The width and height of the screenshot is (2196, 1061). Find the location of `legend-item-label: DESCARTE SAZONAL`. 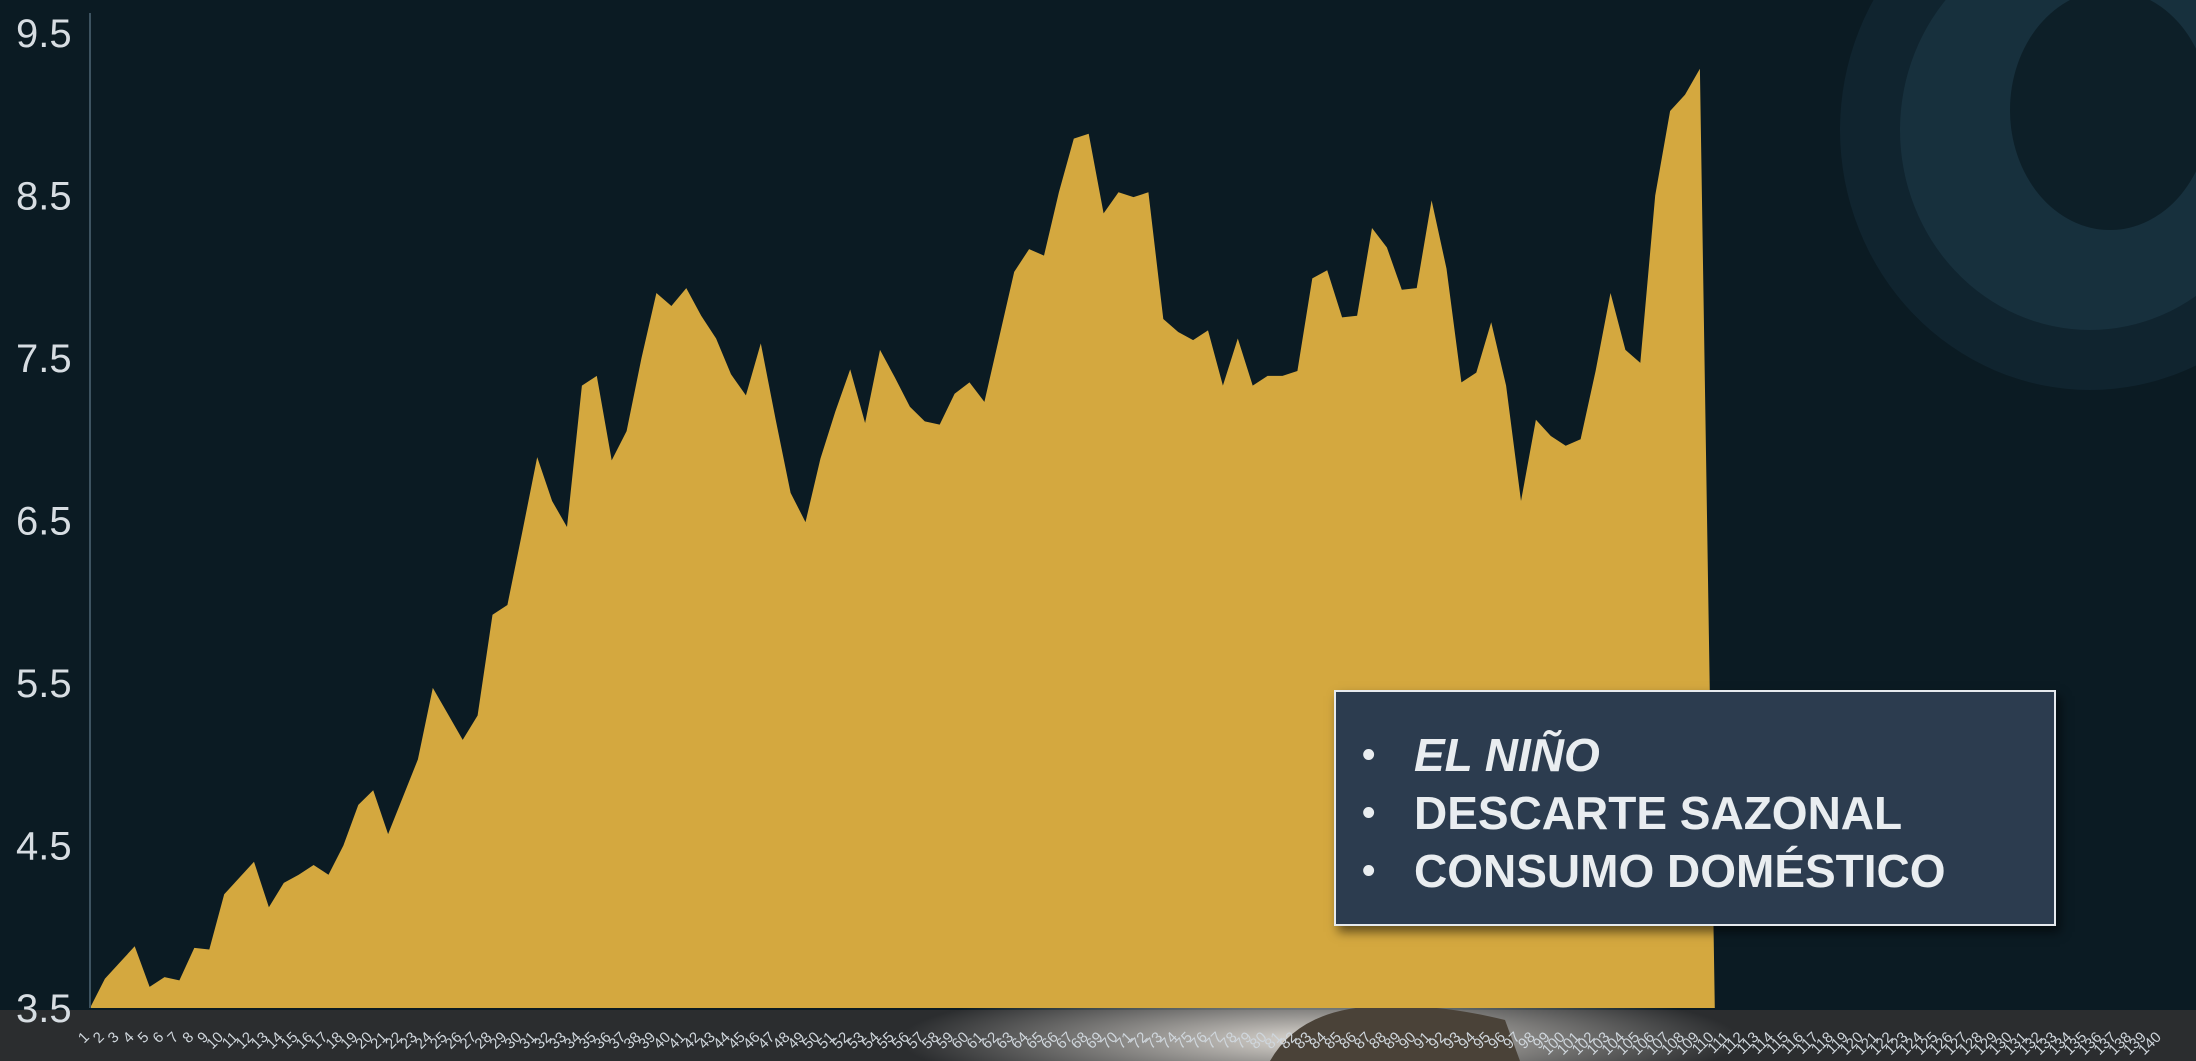

legend-item-label: DESCARTE SAZONAL is located at coordinates (1658, 813).